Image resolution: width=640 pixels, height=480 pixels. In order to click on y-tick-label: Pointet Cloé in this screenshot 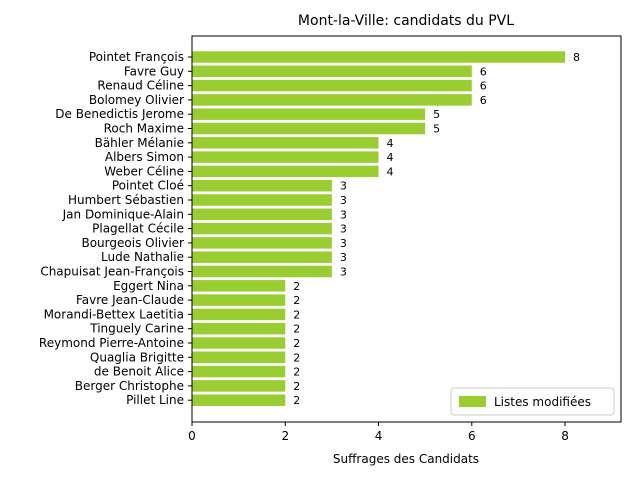, I will do `click(148, 186)`.